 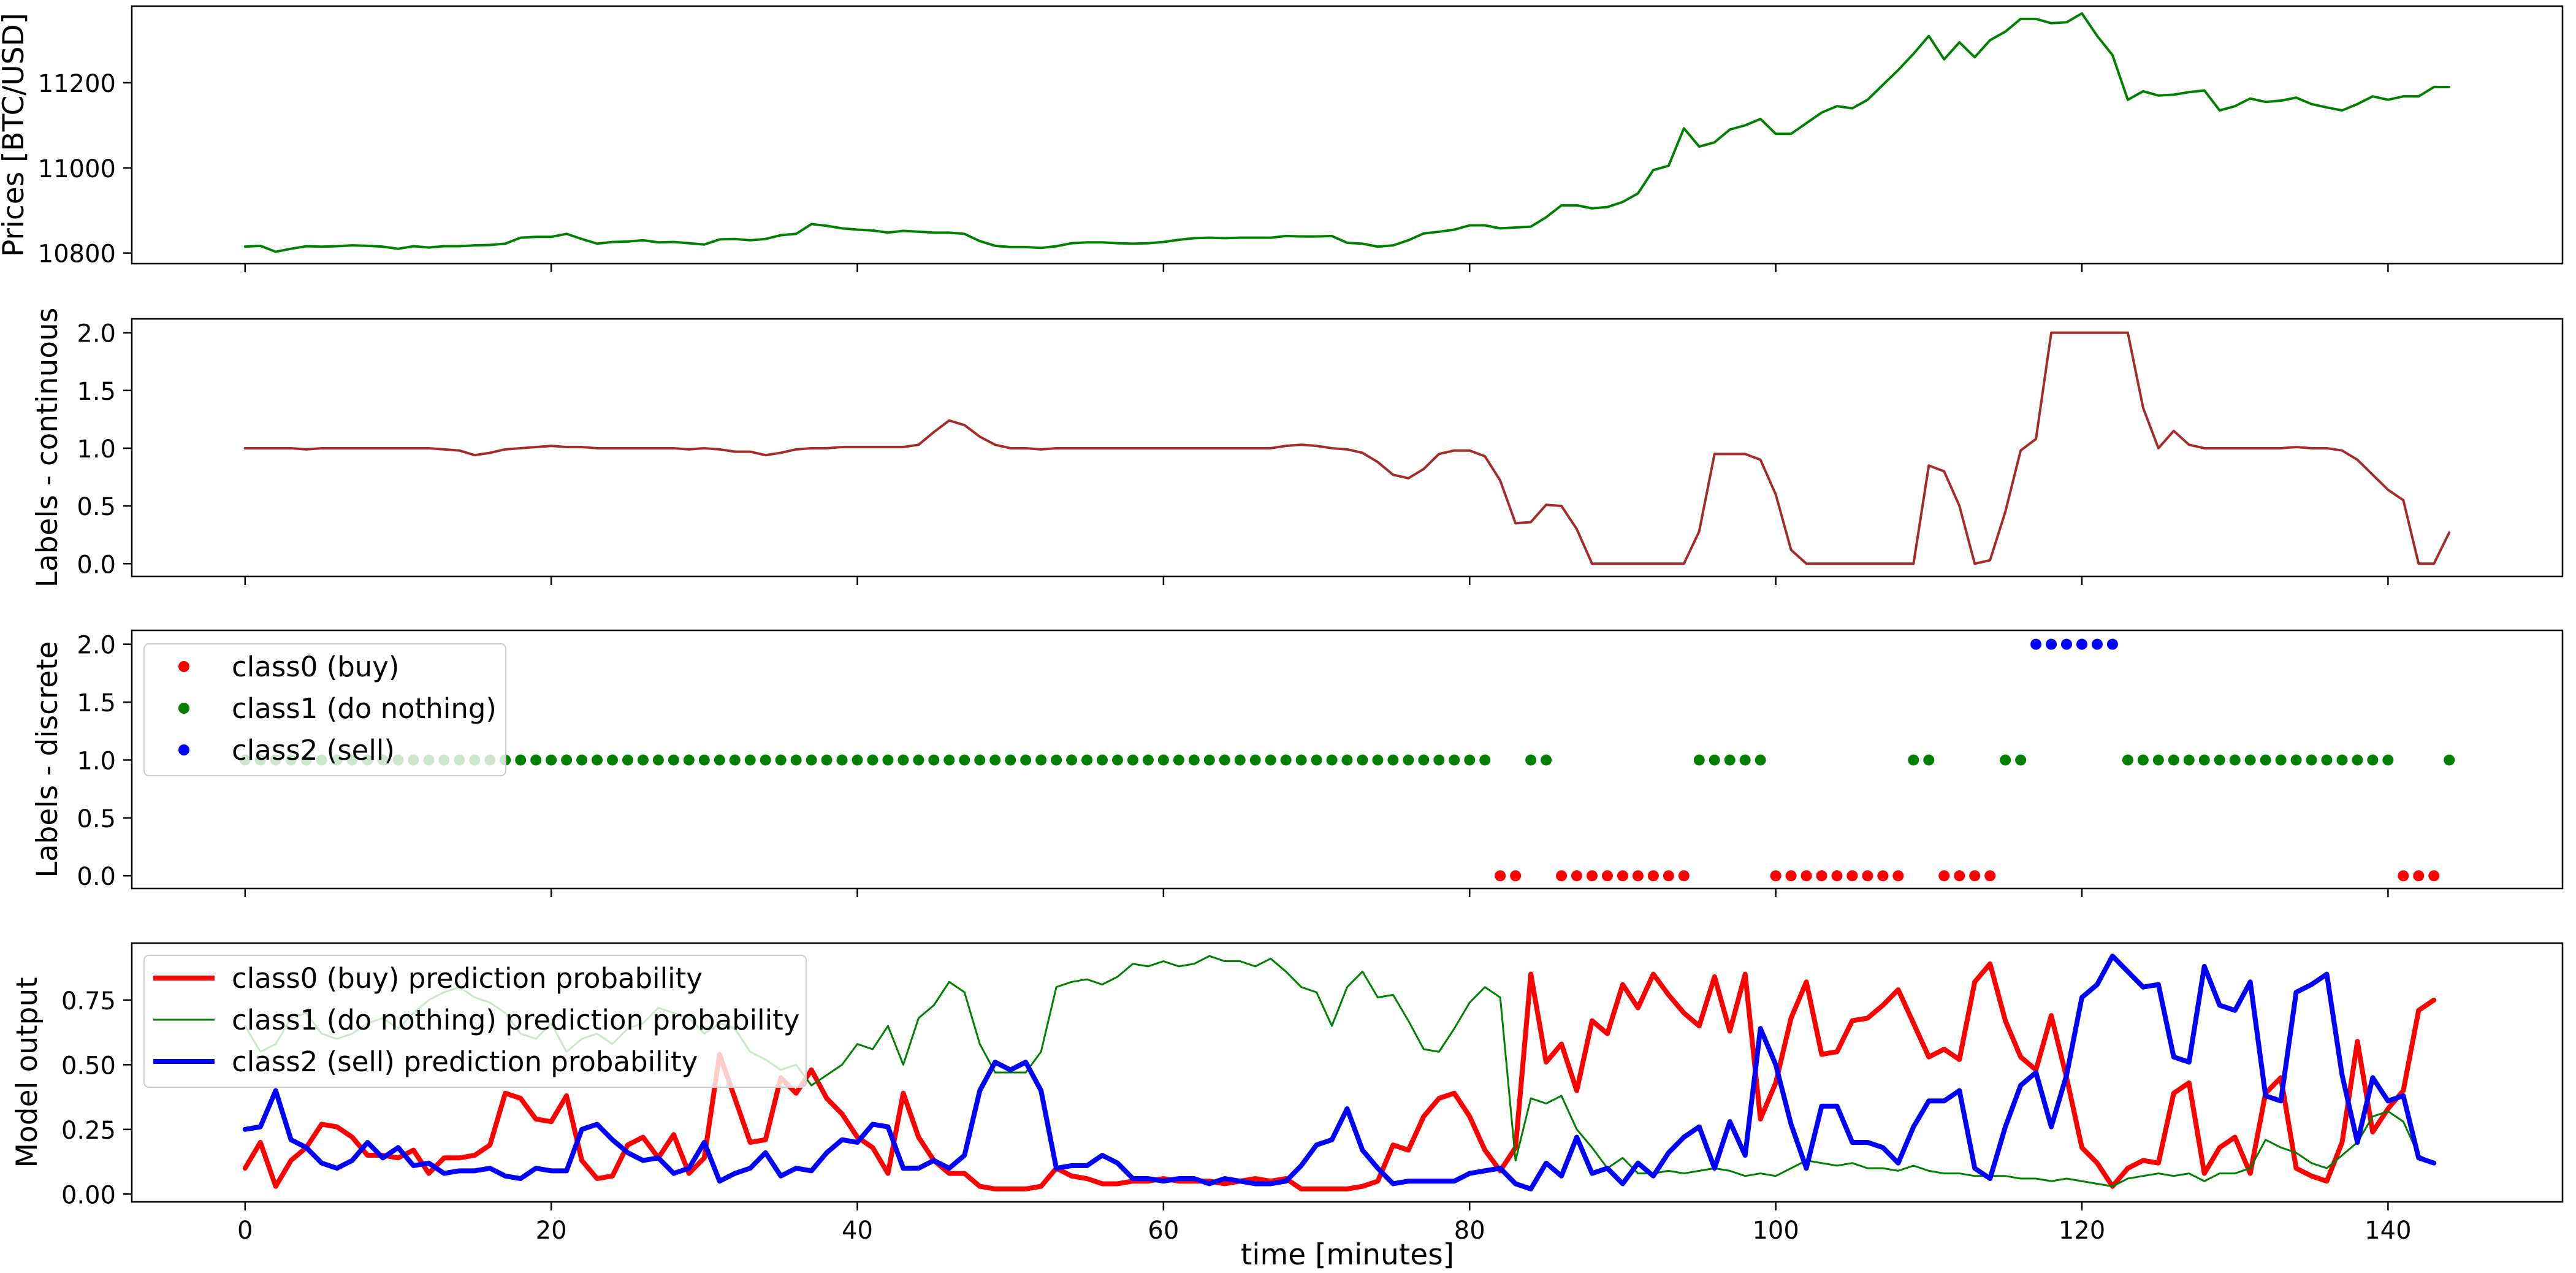 I want to click on x-tick-labels: 0 20 40 60 80 100 120 140, so click(x=1324, y=1231).